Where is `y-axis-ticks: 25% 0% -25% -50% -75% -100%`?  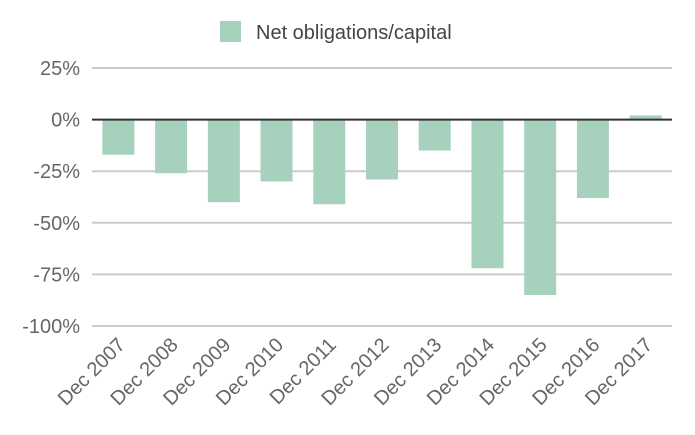
y-axis-ticks: 25% 0% -25% -50% -75% -100% is located at coordinates (51, 198).